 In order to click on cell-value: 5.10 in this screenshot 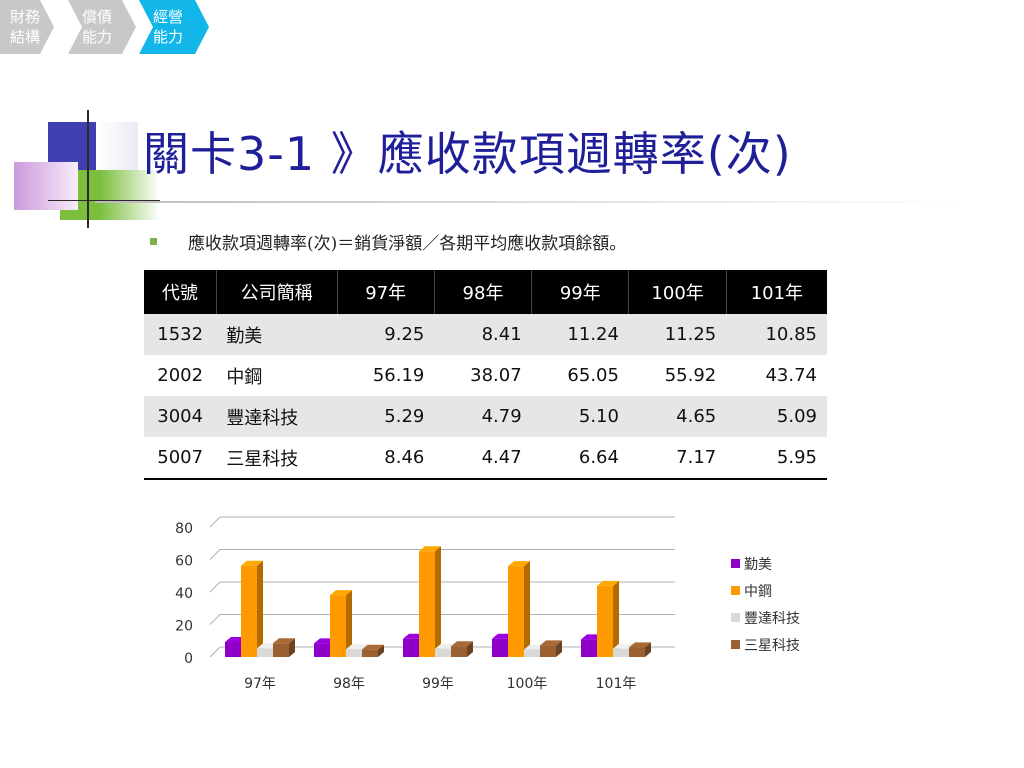, I will do `click(580, 416)`.